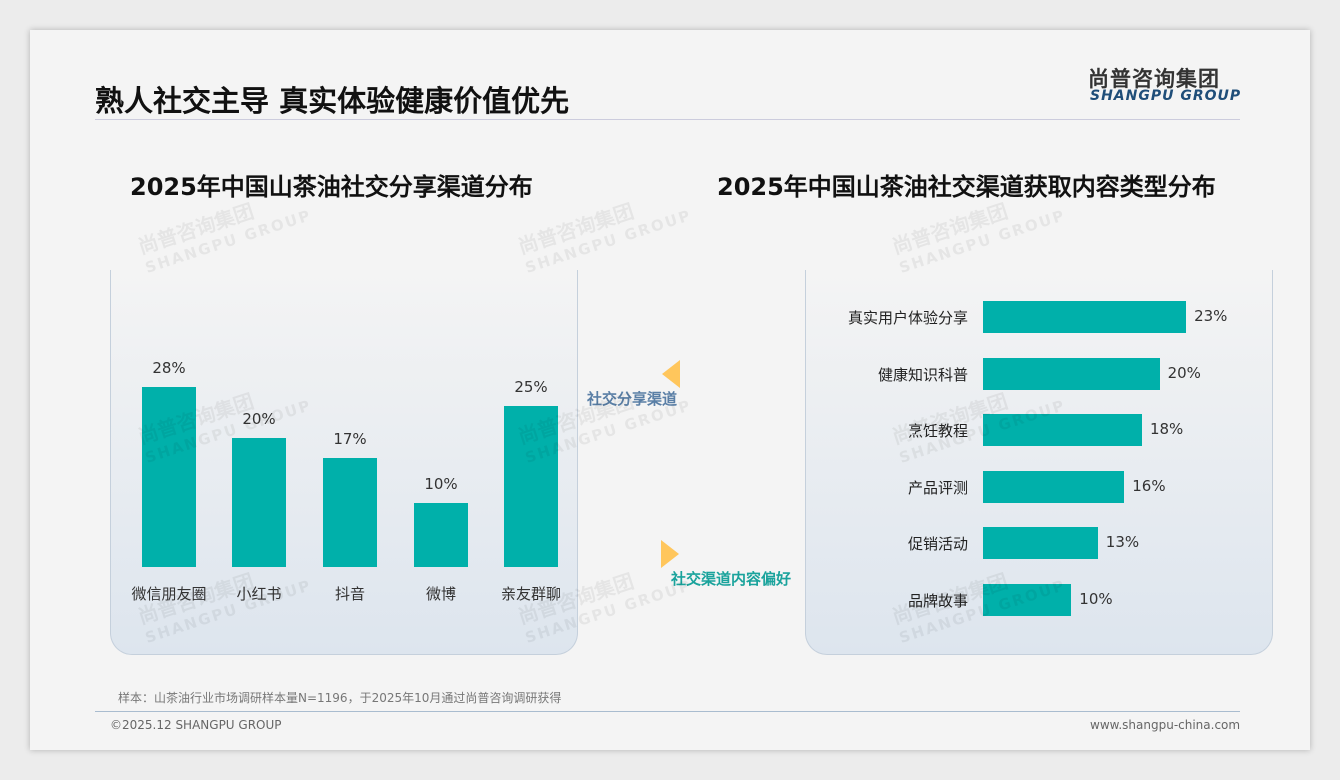  What do you see at coordinates (1211, 316) in the screenshot?
I see `data-label: 23%` at bounding box center [1211, 316].